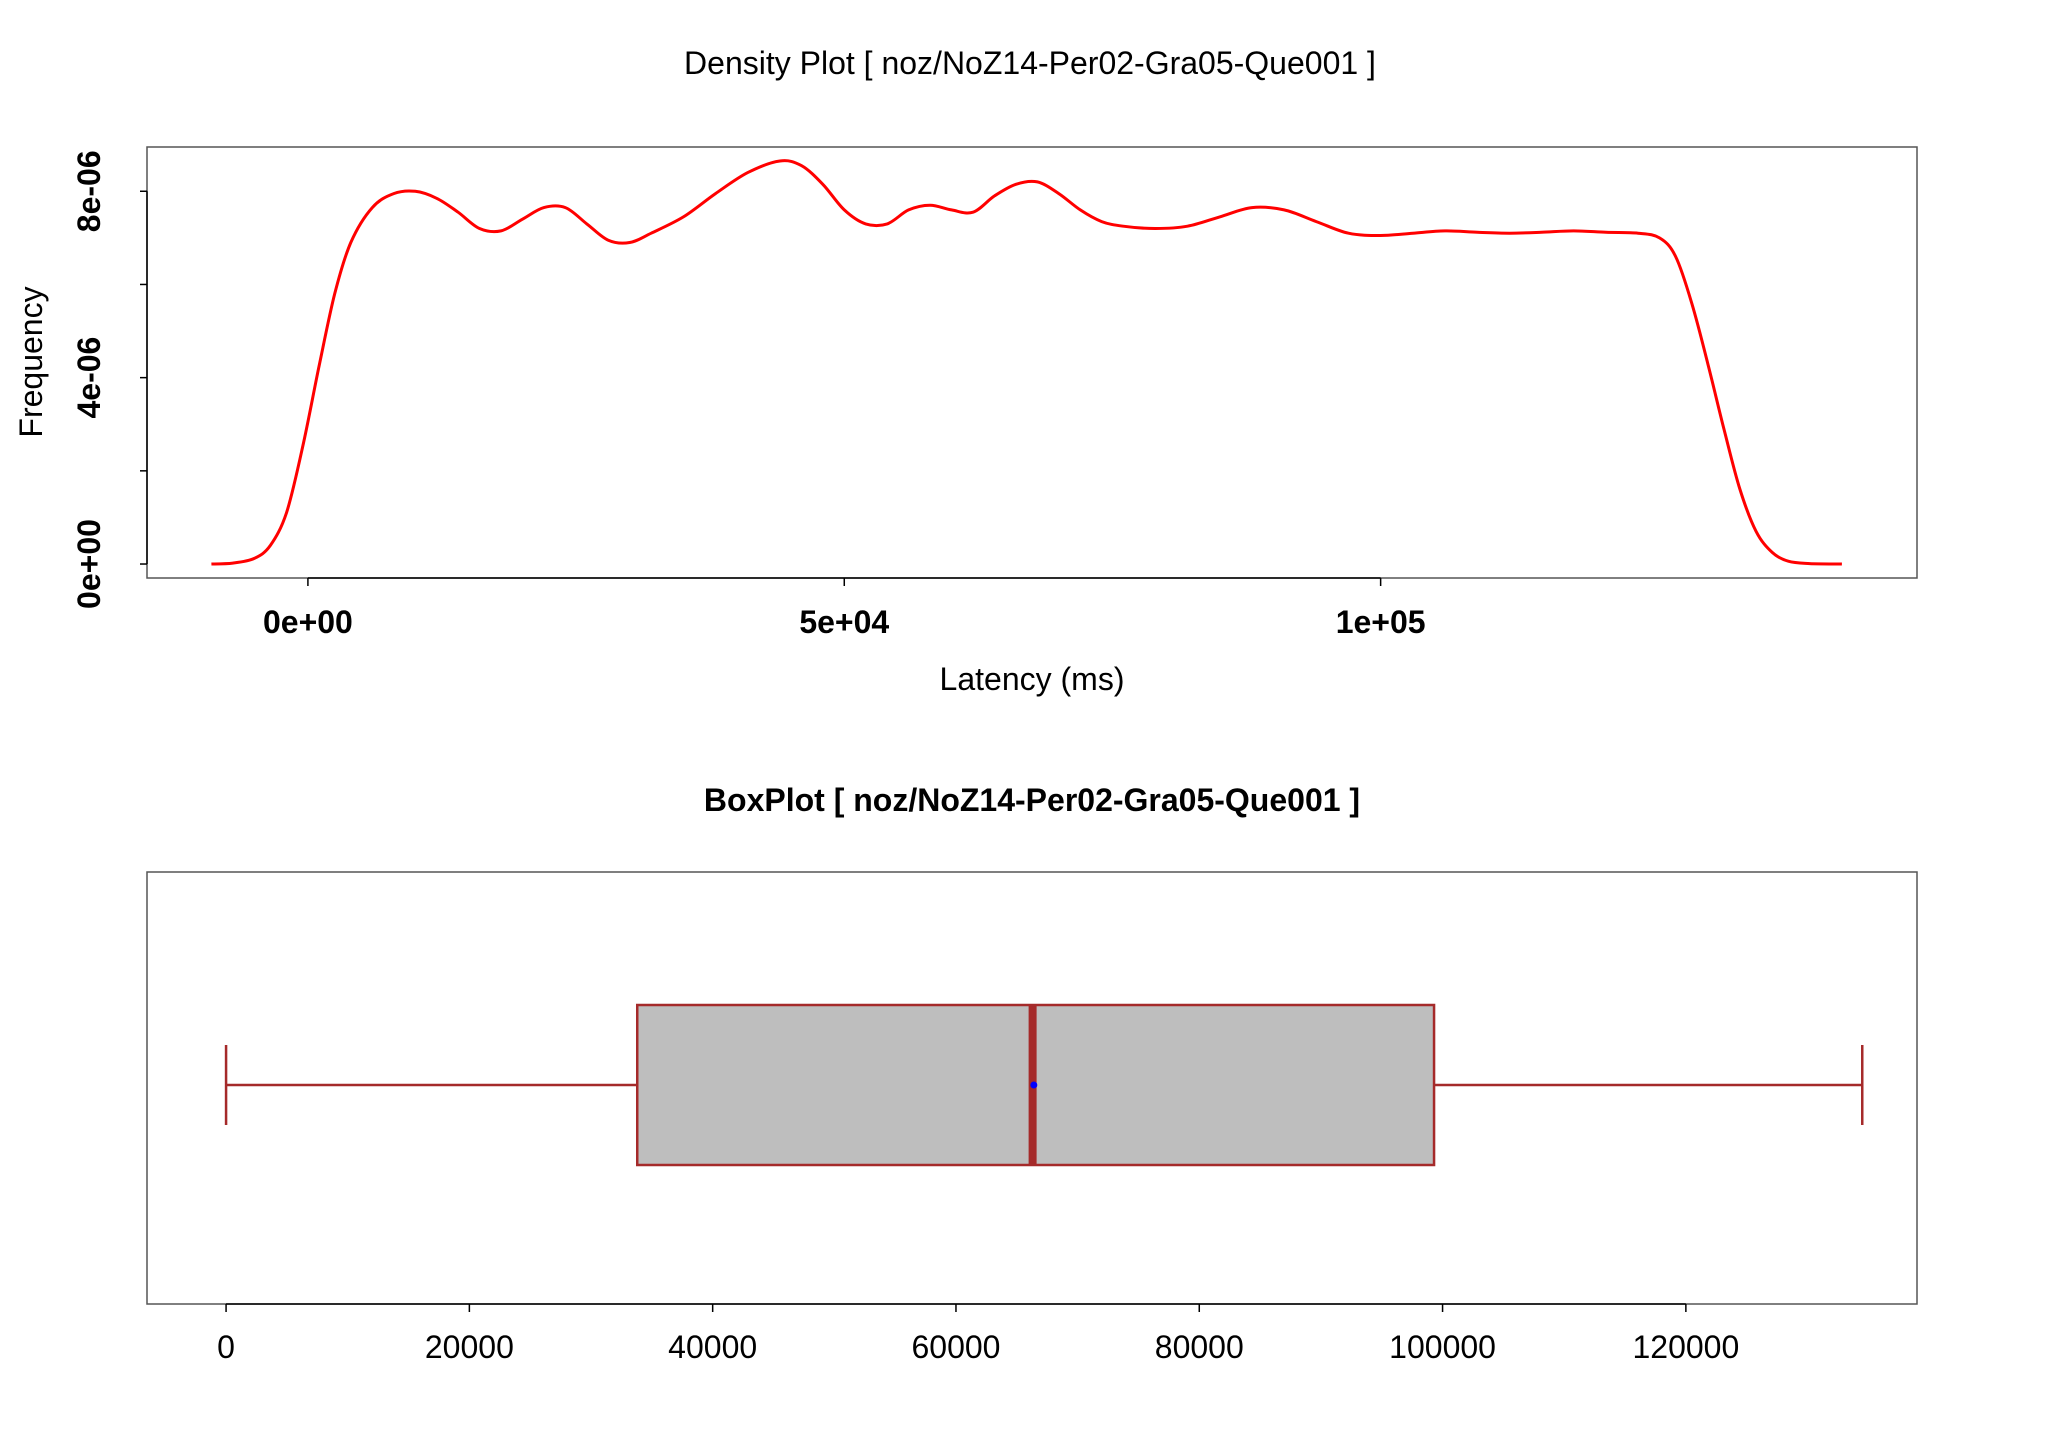  What do you see at coordinates (1032, 800) in the screenshot?
I see `boxplot-title: BoxPlot [ noz/NoZ14-Per02-Gra05-Que001 ]` at bounding box center [1032, 800].